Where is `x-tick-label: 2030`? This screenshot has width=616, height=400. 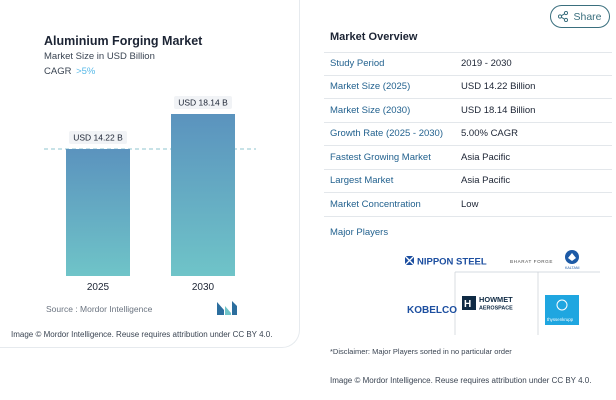
x-tick-label: 2030 is located at coordinates (203, 287).